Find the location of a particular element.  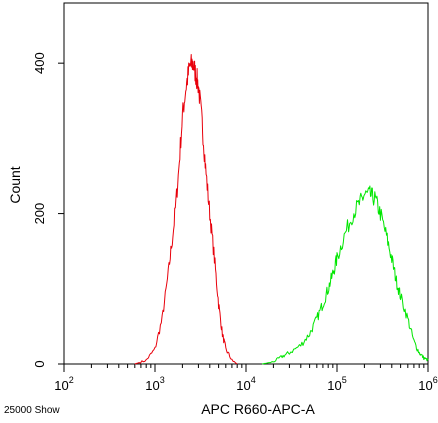

x-tick-label: 10⁶ is located at coordinates (427, 384).